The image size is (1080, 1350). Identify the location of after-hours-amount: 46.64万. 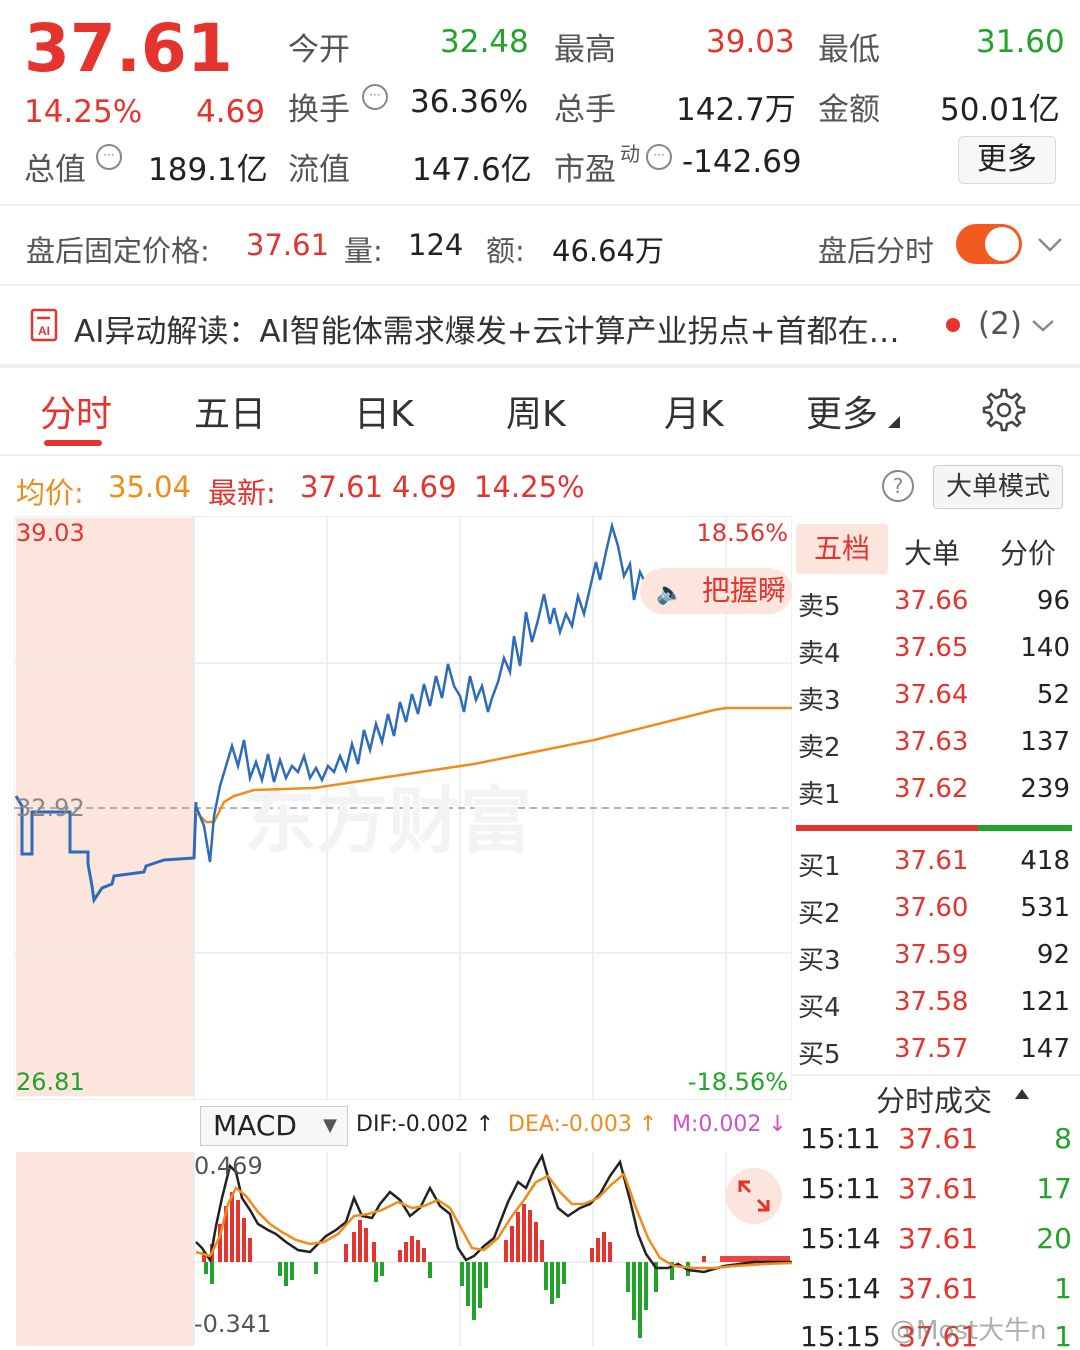
(608, 251).